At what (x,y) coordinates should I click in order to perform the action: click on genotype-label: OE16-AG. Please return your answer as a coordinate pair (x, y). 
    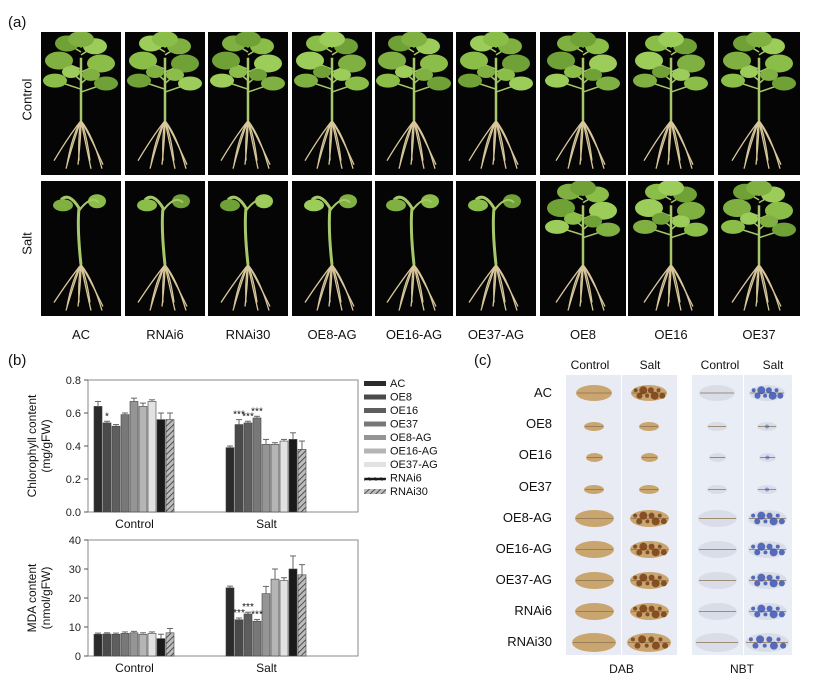
    Looking at the image, I should click on (414, 334).